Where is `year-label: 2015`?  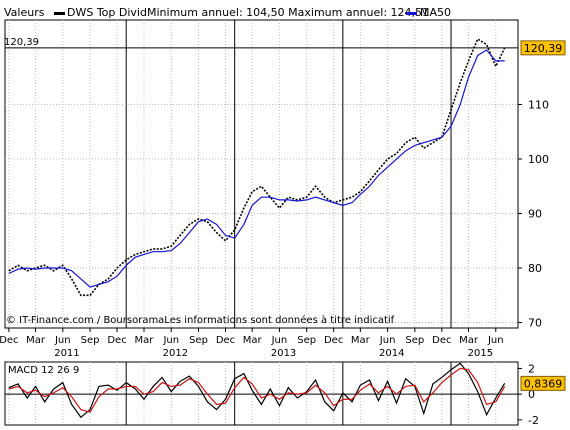 year-label: 2015 is located at coordinates (480, 353).